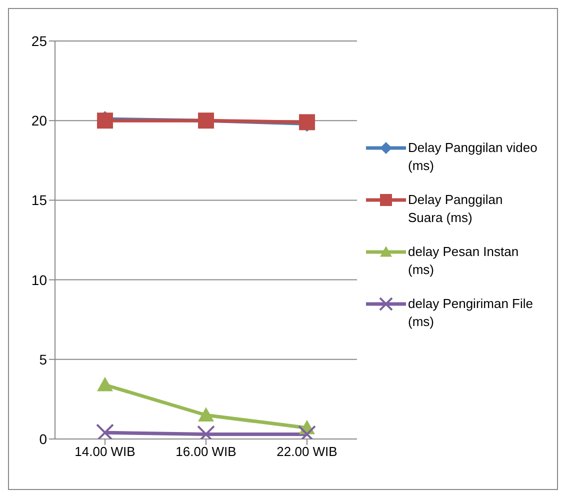 This screenshot has height=496, width=564. I want to click on x-tick-label: 22.00 WIB, so click(307, 452).